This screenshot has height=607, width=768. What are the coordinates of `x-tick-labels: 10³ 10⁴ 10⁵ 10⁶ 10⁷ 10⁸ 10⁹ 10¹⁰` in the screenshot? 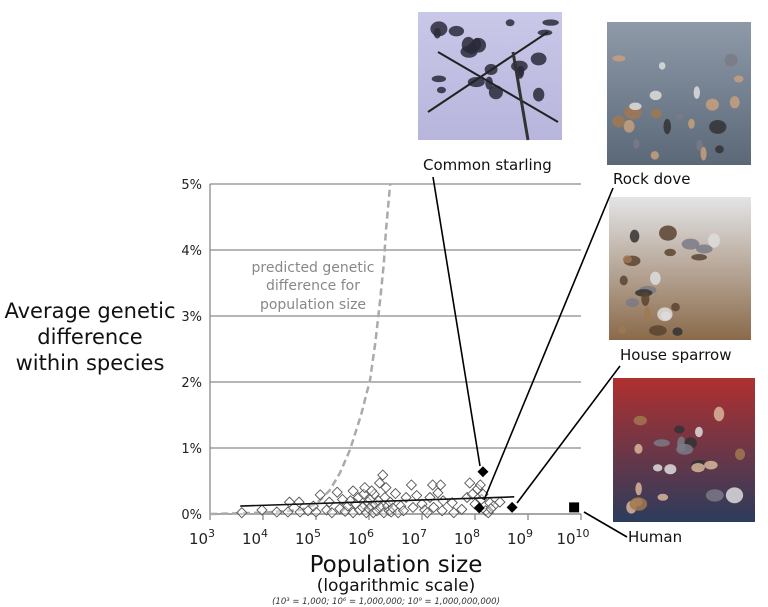 It's located at (389, 537).